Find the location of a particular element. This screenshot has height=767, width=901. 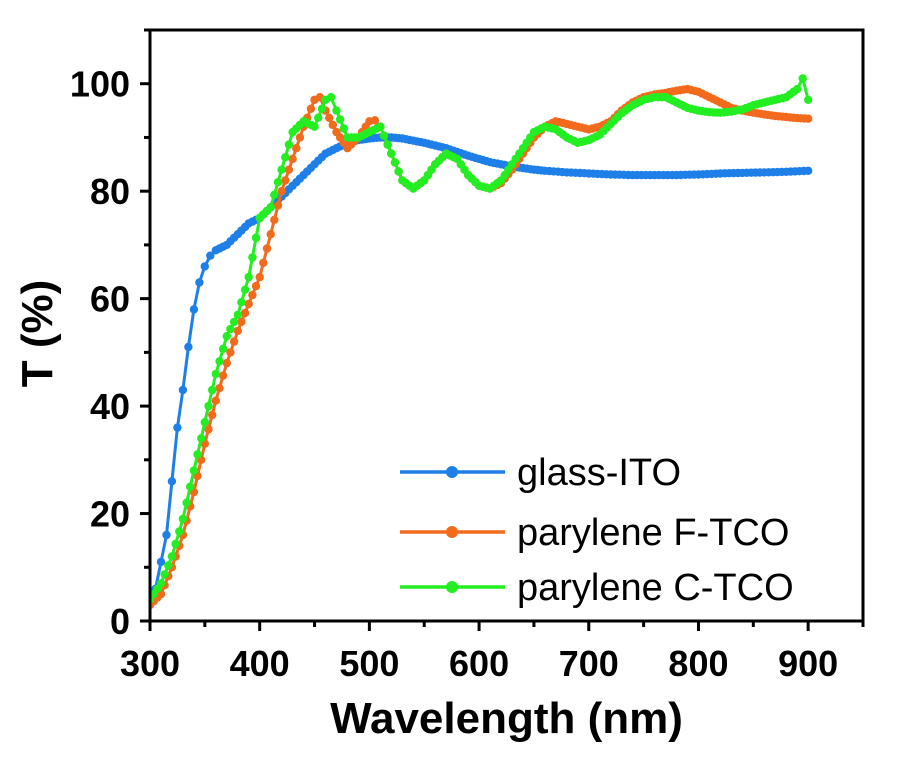

legend: glass-ITO parylene F-TCO parylene C-TCO is located at coordinates (597, 530).